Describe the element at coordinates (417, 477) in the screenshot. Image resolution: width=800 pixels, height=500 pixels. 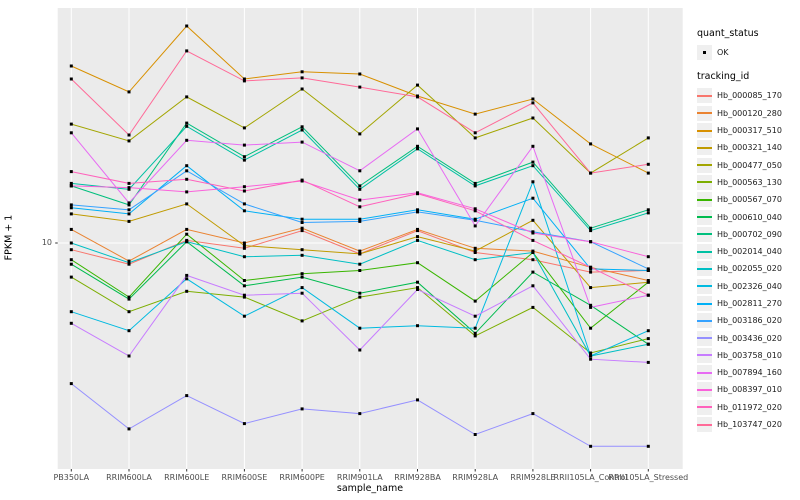
I see `x-tick-label-RRIM928BA: RRIM928BA` at that location.